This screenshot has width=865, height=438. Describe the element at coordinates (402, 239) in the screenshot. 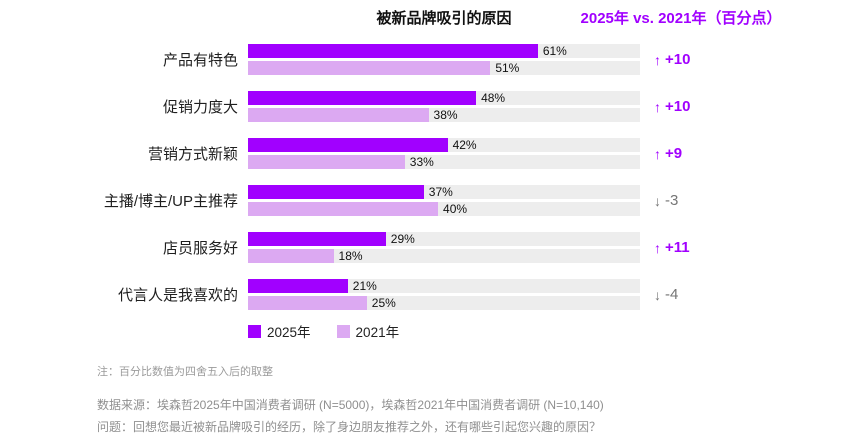

I see `value-label-2025: 29%` at that location.